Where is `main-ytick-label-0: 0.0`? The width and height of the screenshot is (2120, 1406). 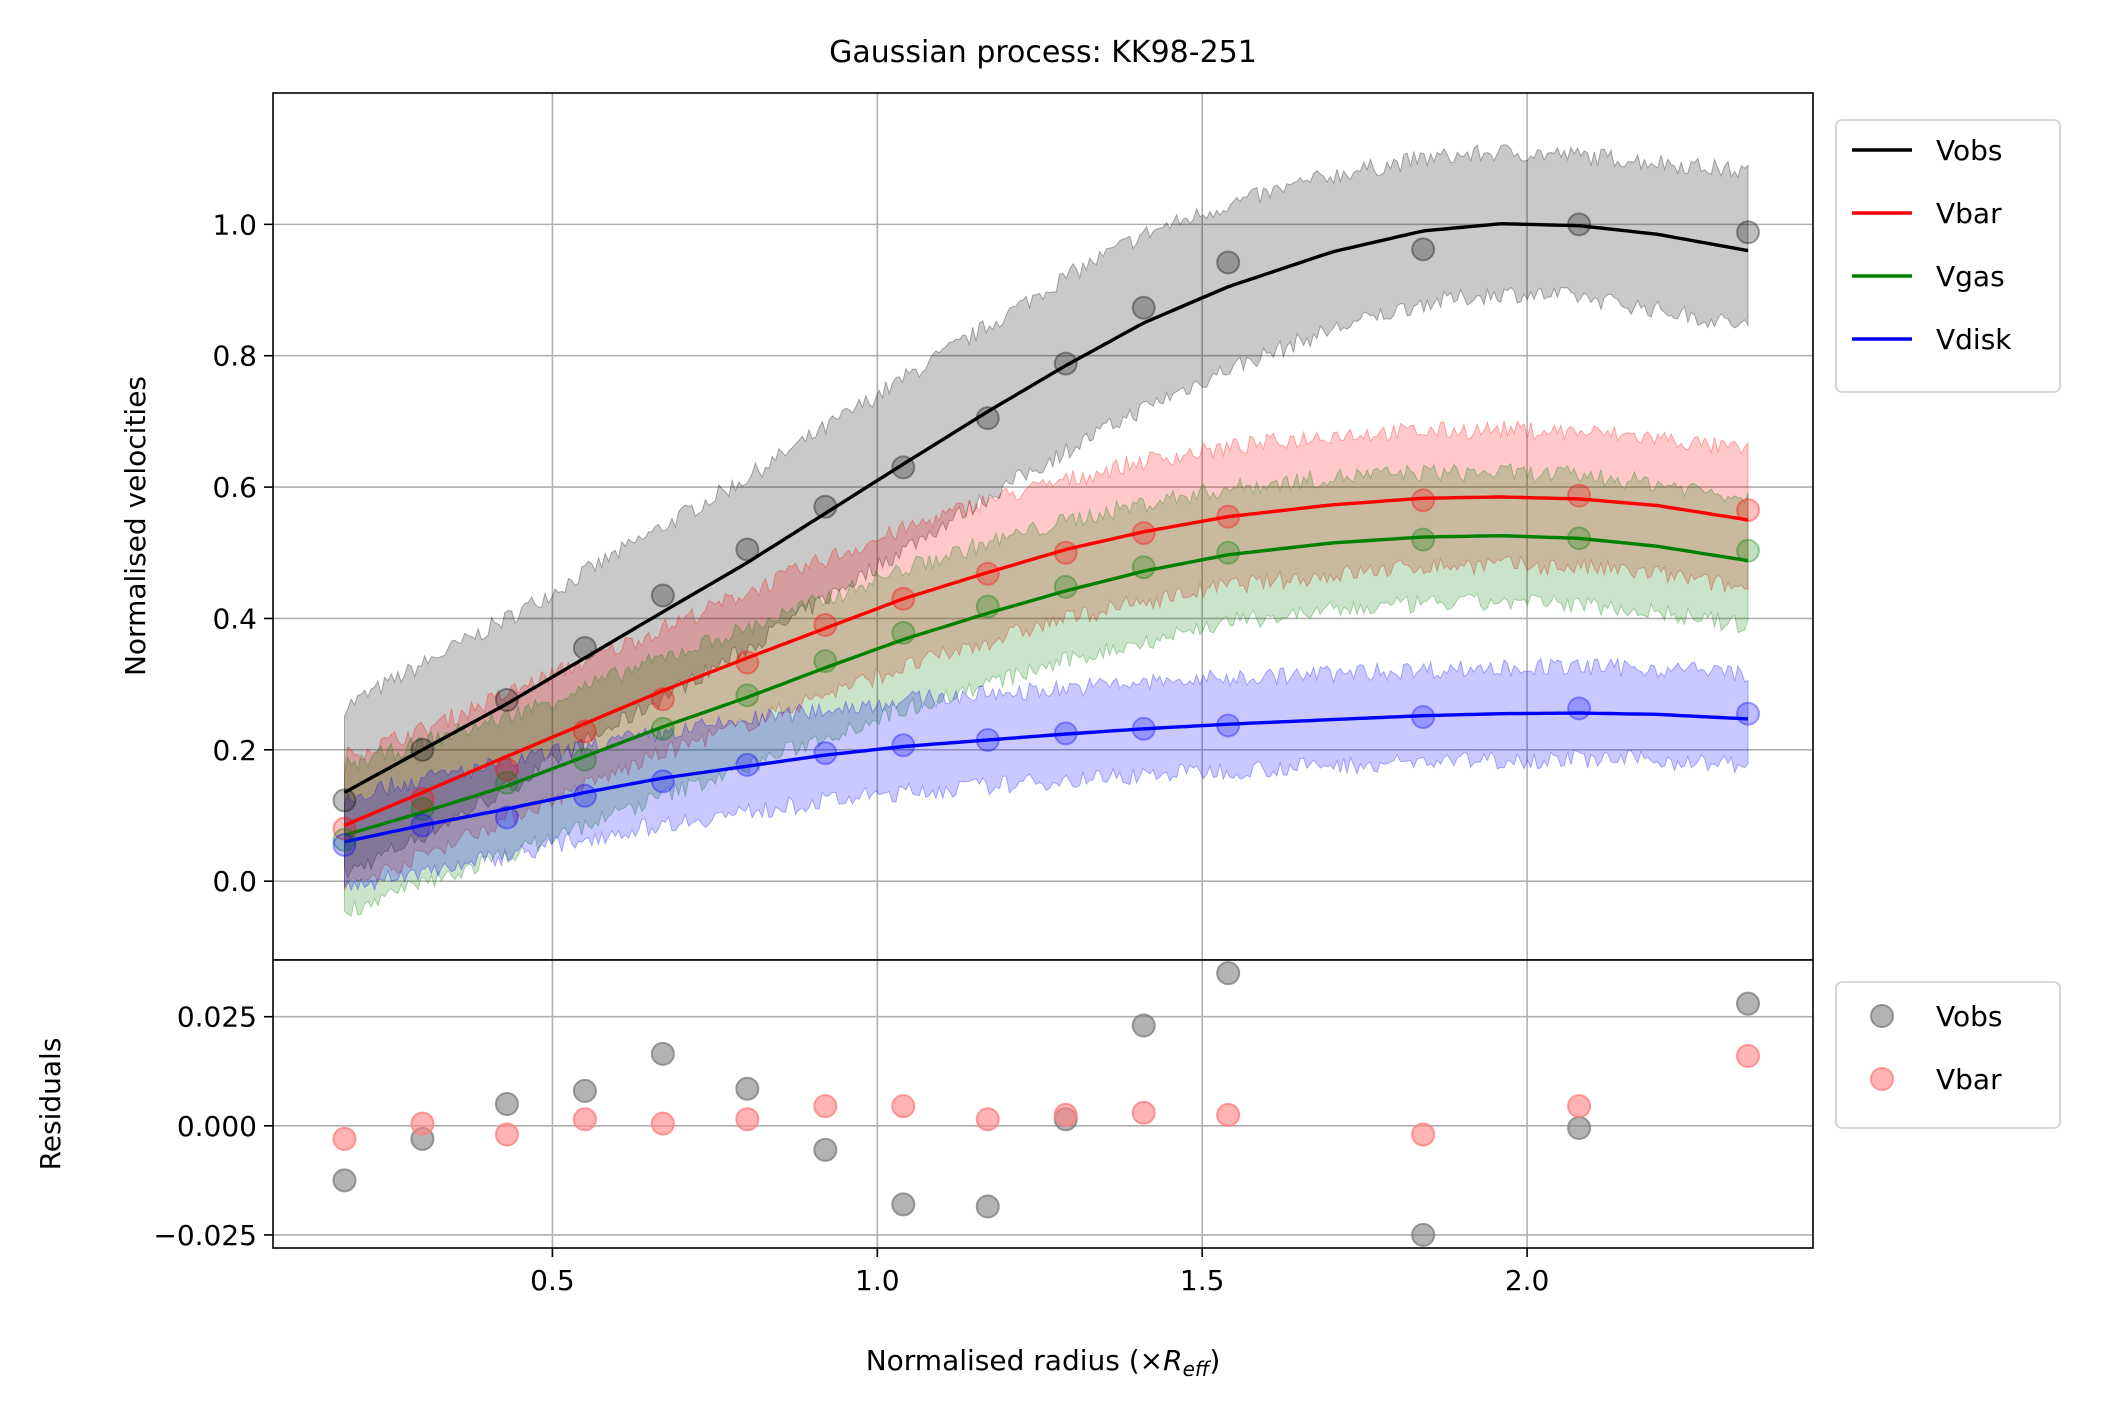
main-ytick-label-0: 0.0 is located at coordinates (234, 881).